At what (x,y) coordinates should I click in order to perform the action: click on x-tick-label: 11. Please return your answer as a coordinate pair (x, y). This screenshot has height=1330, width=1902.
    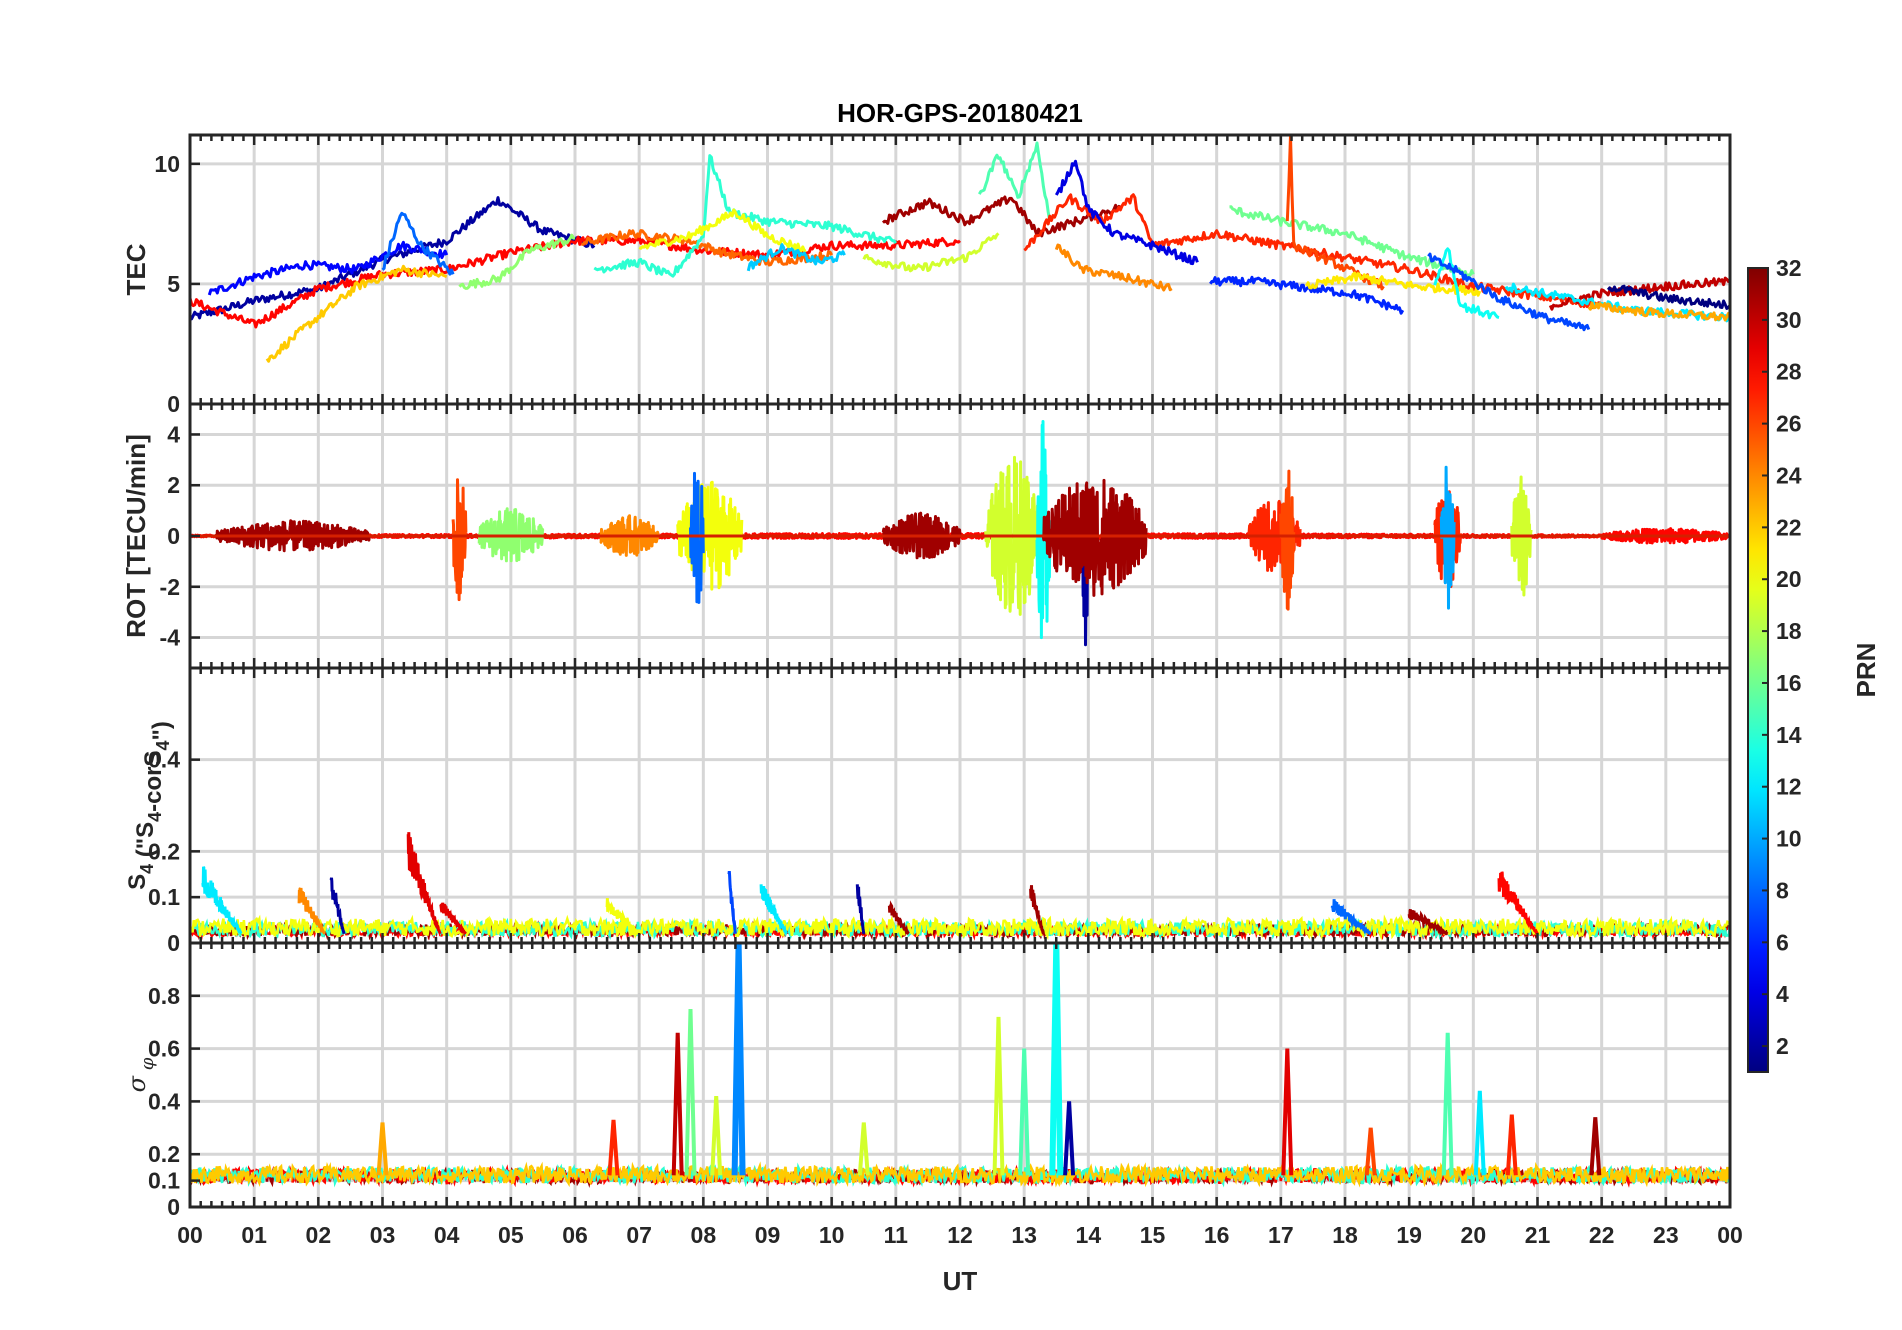
    Looking at the image, I should click on (896, 1235).